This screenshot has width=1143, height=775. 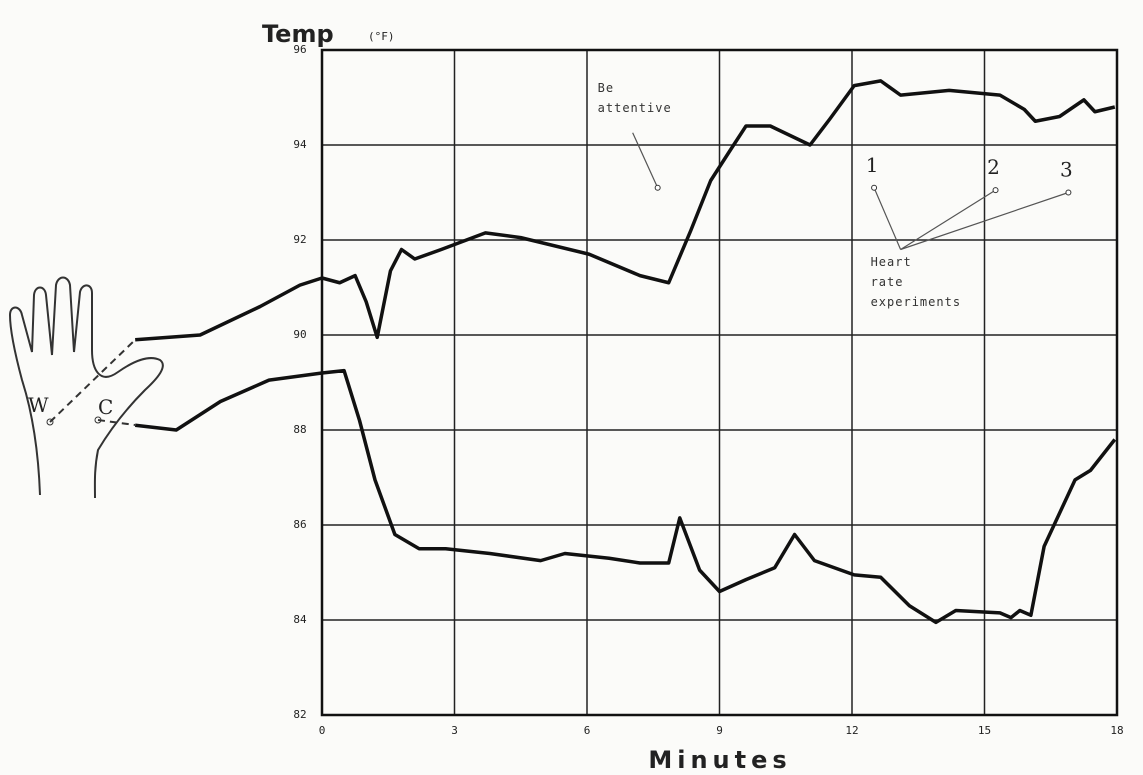 What do you see at coordinates (299, 429) in the screenshot?
I see `y-tick-label: 88` at bounding box center [299, 429].